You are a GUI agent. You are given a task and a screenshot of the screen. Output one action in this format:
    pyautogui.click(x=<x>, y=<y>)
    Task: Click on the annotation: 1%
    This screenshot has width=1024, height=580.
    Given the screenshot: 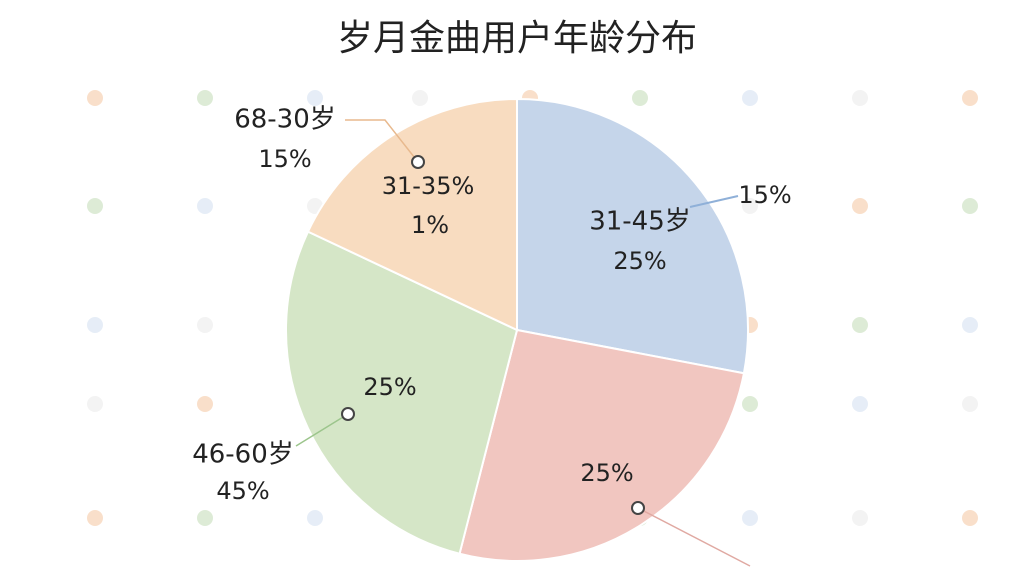 What is the action you would take?
    pyautogui.click(x=430, y=225)
    